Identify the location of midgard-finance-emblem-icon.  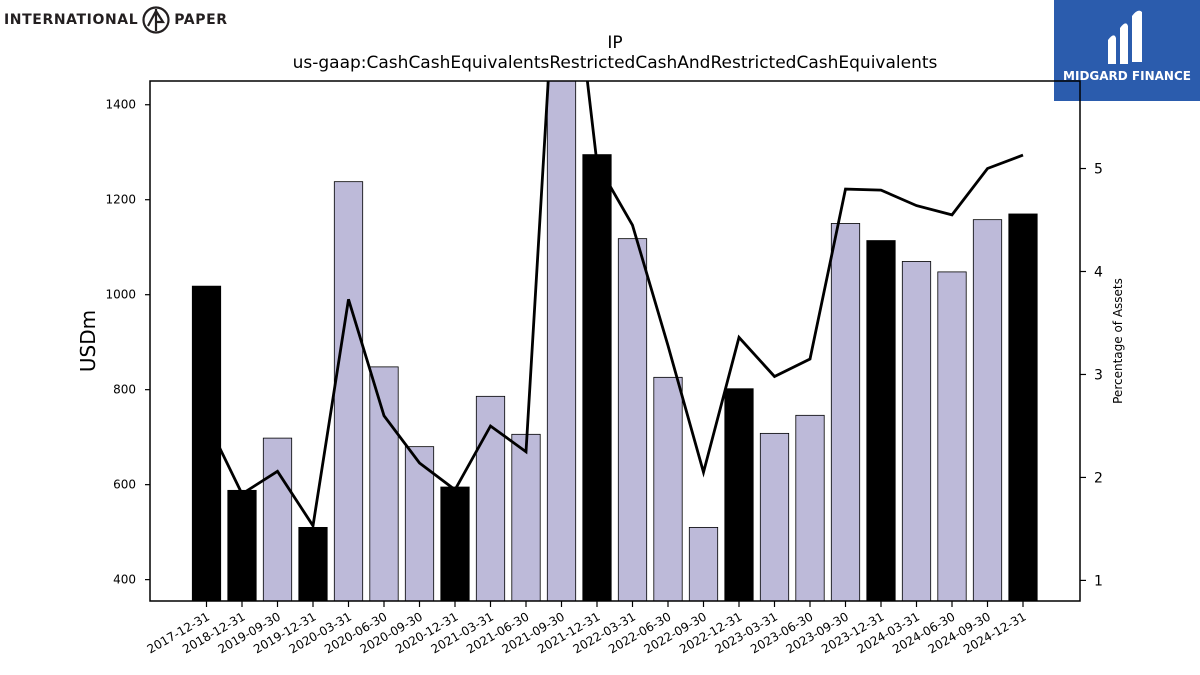
(1125, 37).